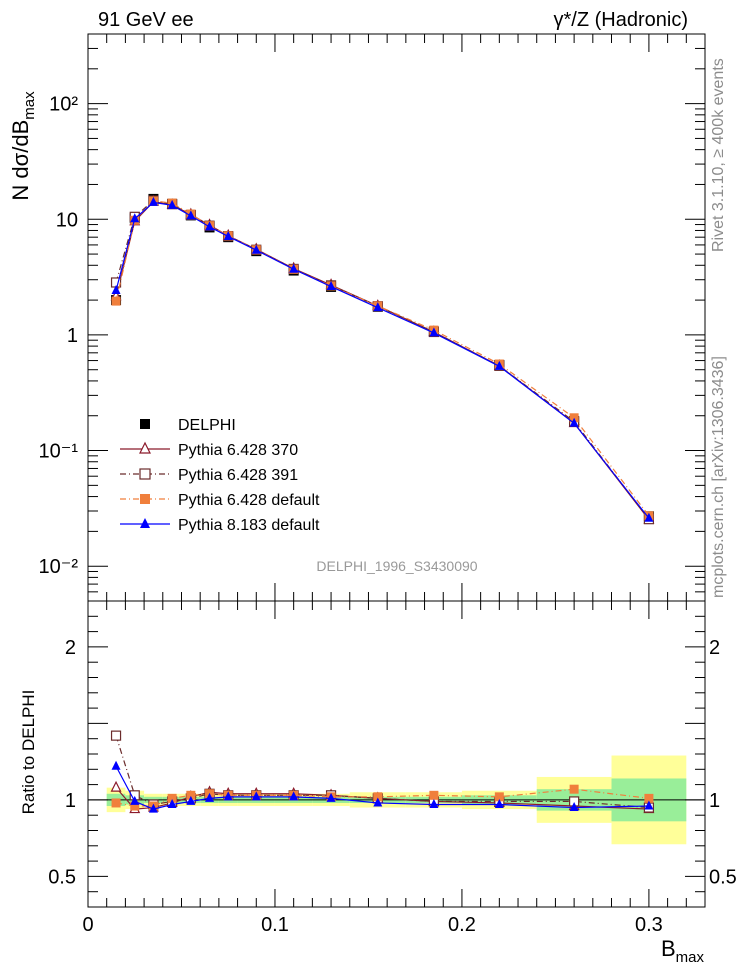 The image size is (746, 972). What do you see at coordinates (649, 925) in the screenshot?
I see `x-tick-label: 0.3` at bounding box center [649, 925].